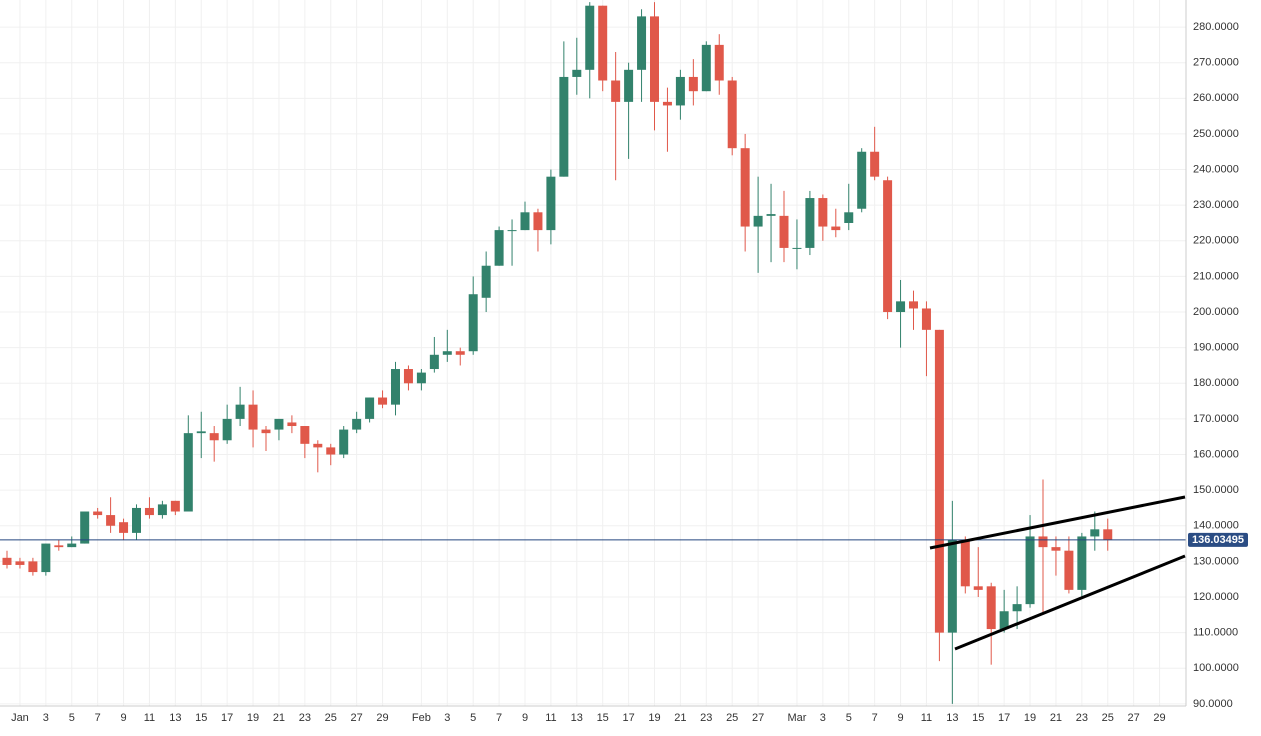 Image resolution: width=1261 pixels, height=736 pixels. What do you see at coordinates (1216, 169) in the screenshot?
I see `y-tick-label: 240.0000` at bounding box center [1216, 169].